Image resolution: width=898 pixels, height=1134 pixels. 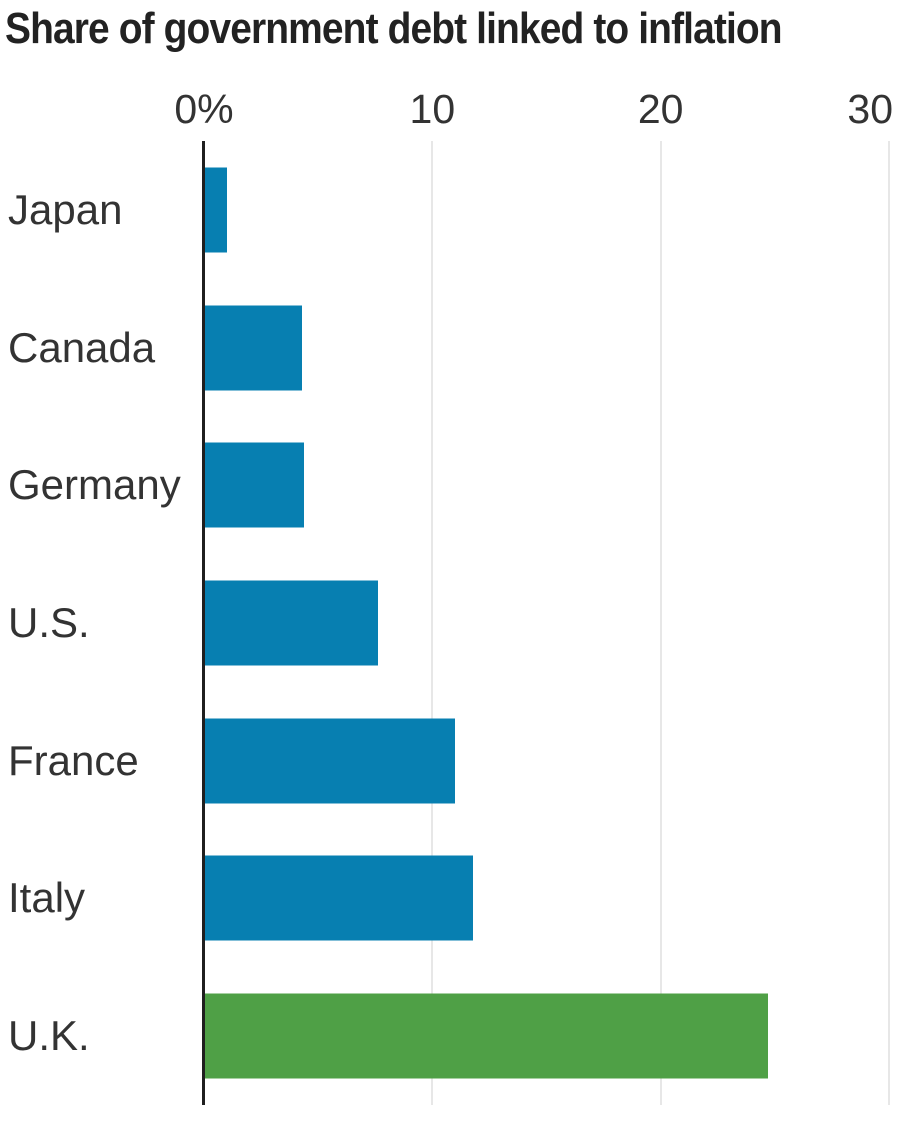 I want to click on bar-row: Canada, so click(x=449, y=348).